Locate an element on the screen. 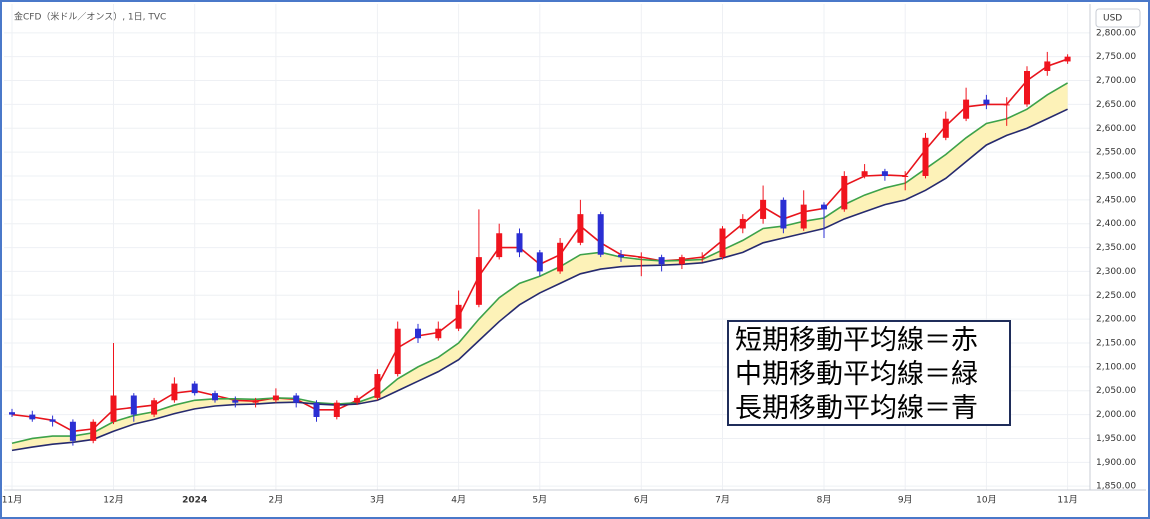  x-tick-label: 12月 is located at coordinates (113, 500).